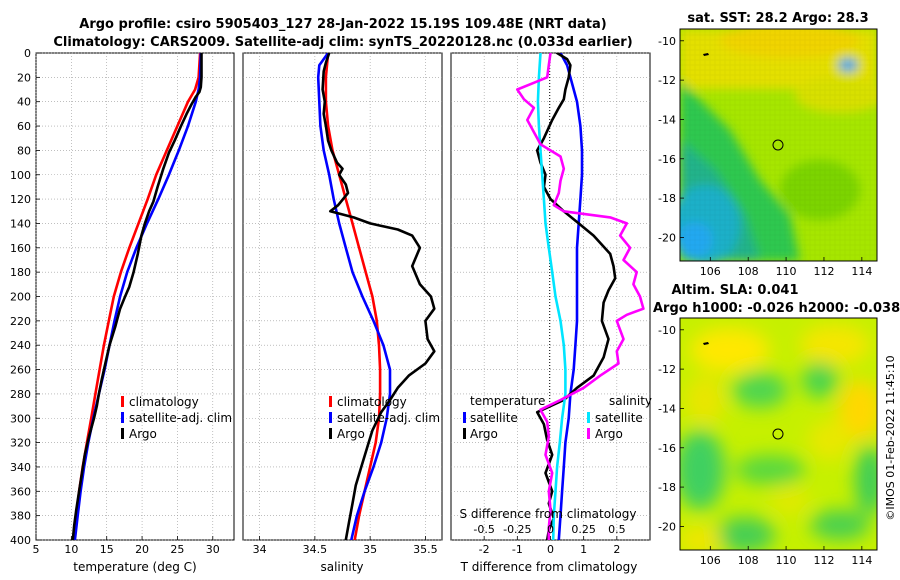 This screenshot has width=900, height=580. I want to click on y-tick-label: 260, so click(20, 370).